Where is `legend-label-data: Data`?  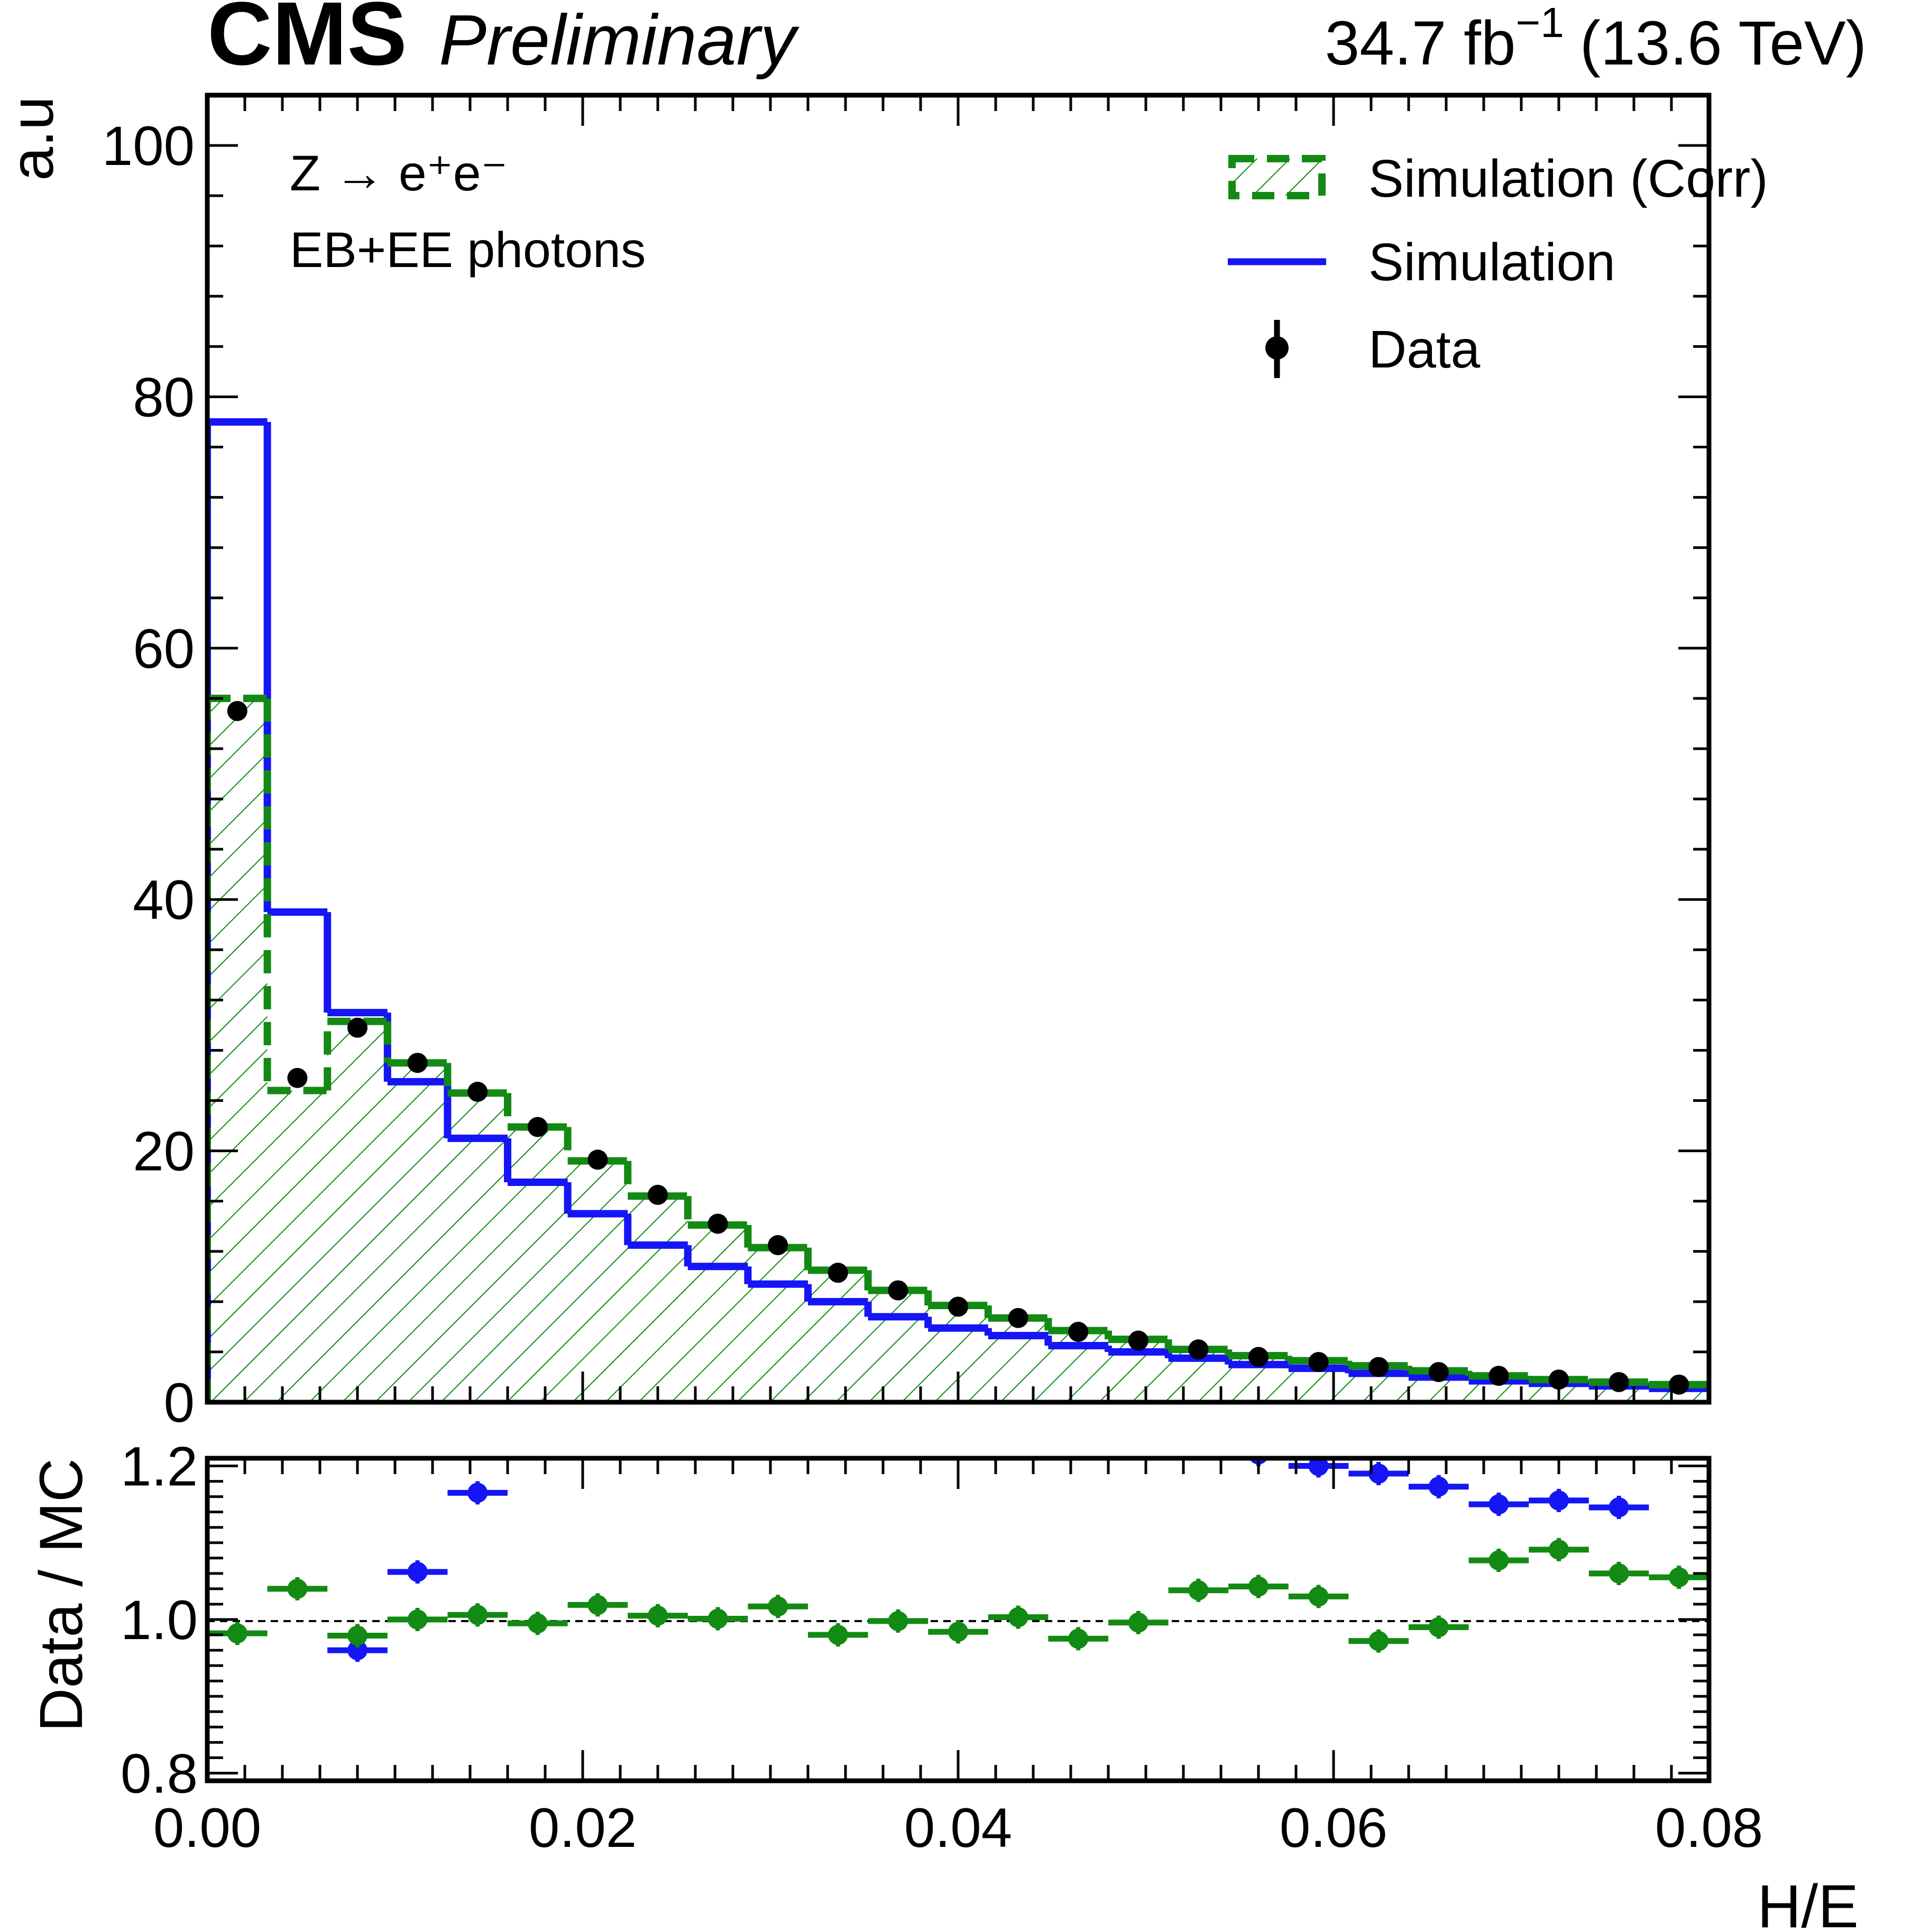 legend-label-data: Data is located at coordinates (1424, 349).